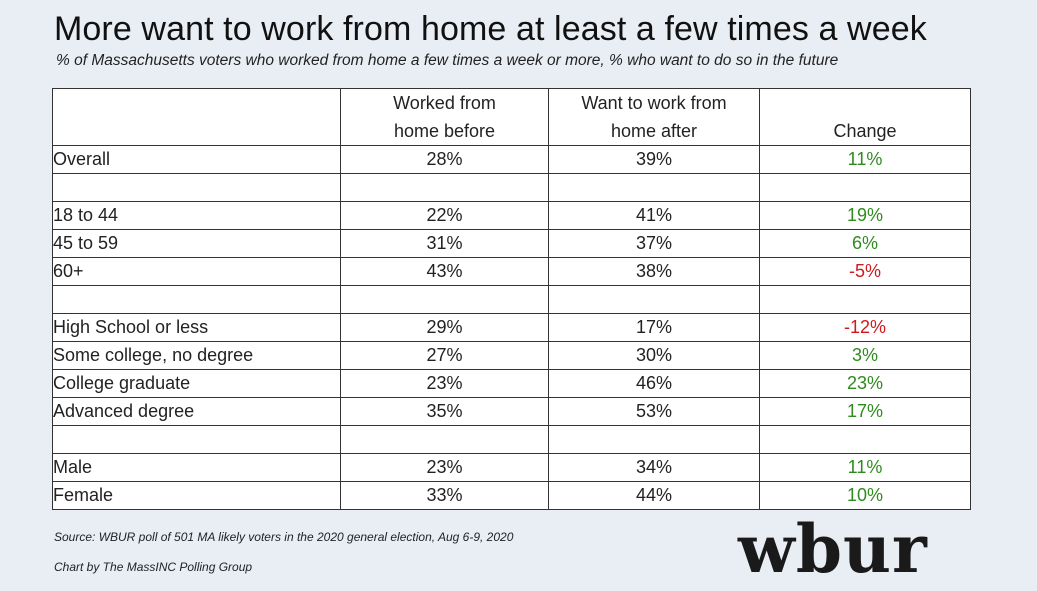  Describe the element at coordinates (444, 131) in the screenshot. I see `header-worked-before-line2: home before` at that location.